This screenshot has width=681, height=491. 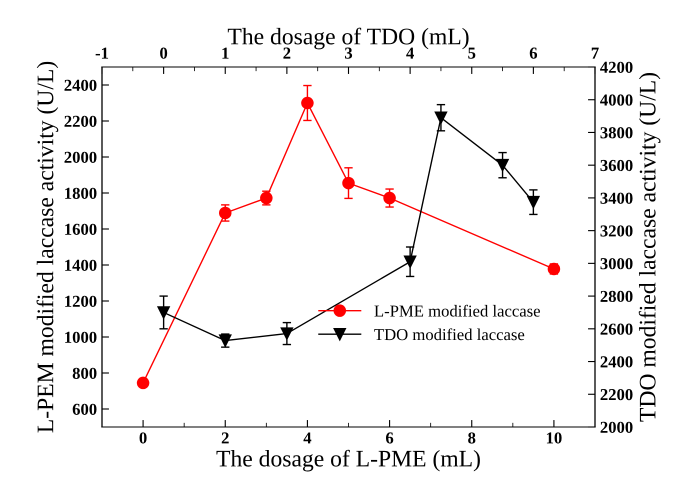 What do you see at coordinates (81, 229) in the screenshot?
I see `y-tick-label: 1600` at bounding box center [81, 229].